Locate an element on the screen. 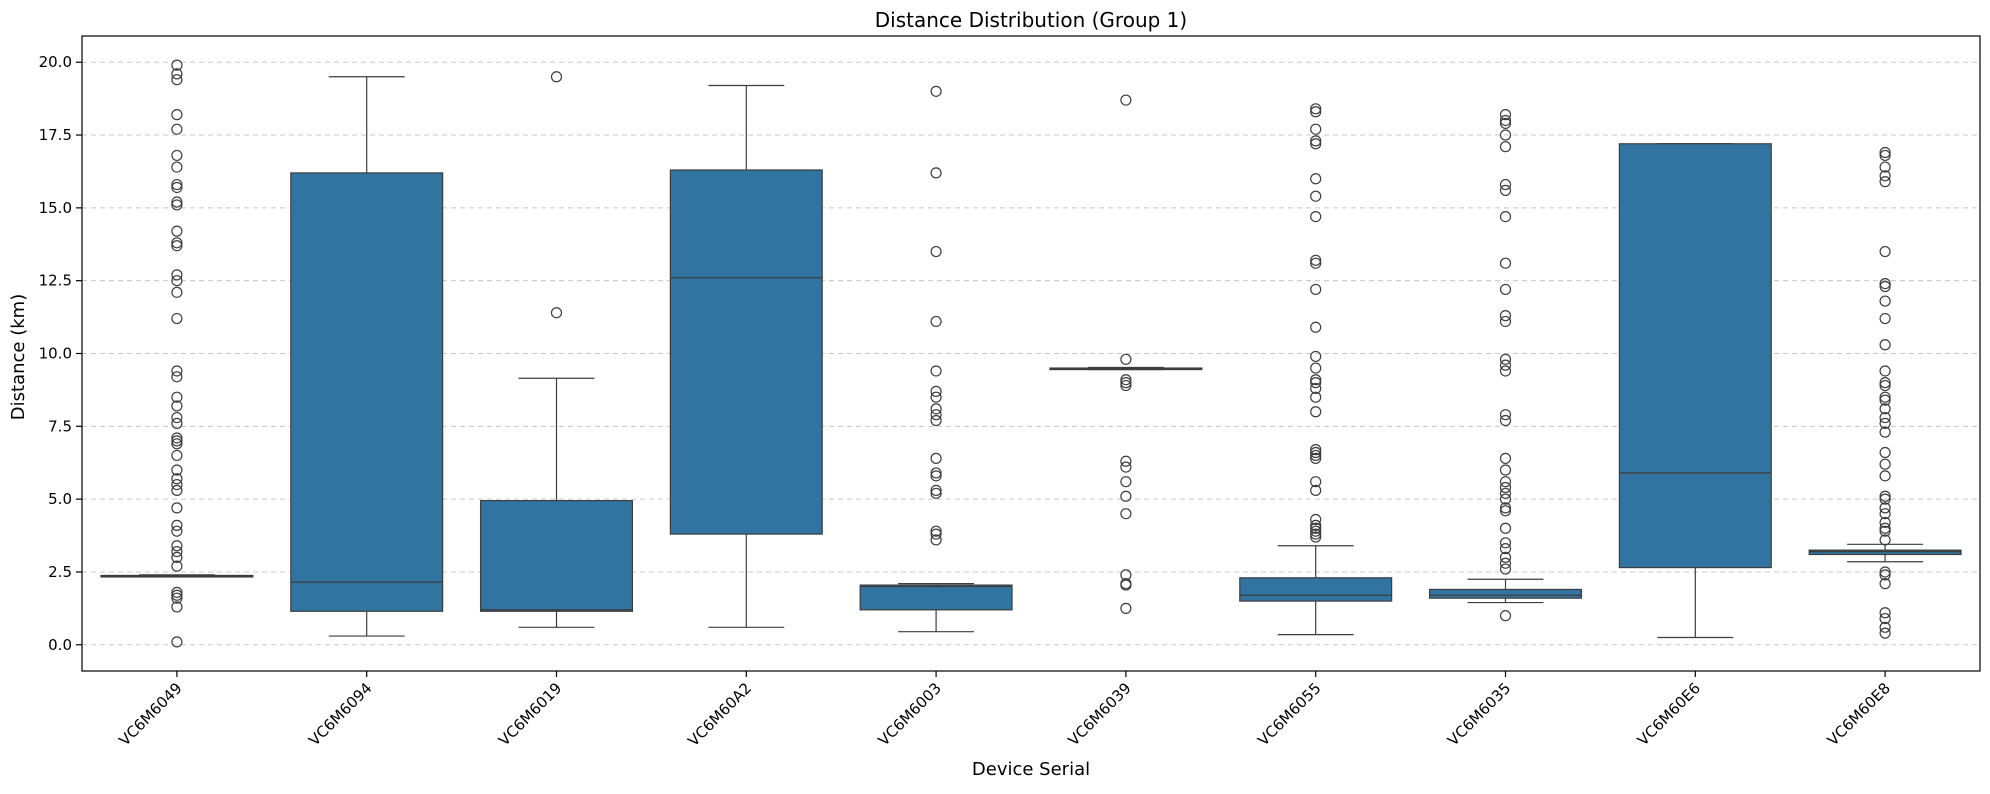 This screenshot has height=794, width=1990. y-tick-label: 15.0 is located at coordinates (55, 208).